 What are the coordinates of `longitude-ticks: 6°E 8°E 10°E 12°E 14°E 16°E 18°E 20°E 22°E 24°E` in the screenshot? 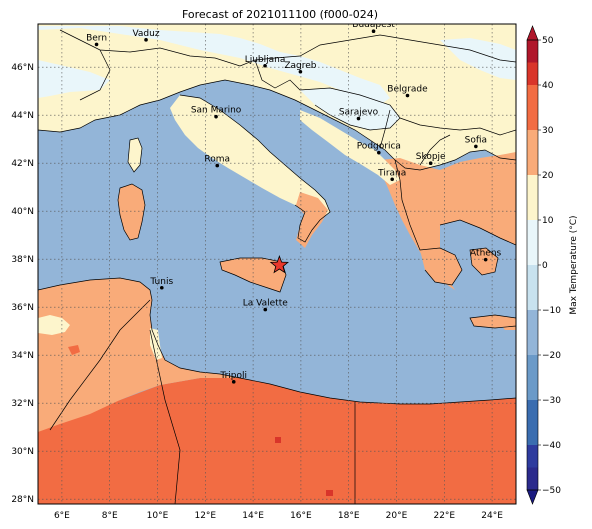 It's located at (278, 516).